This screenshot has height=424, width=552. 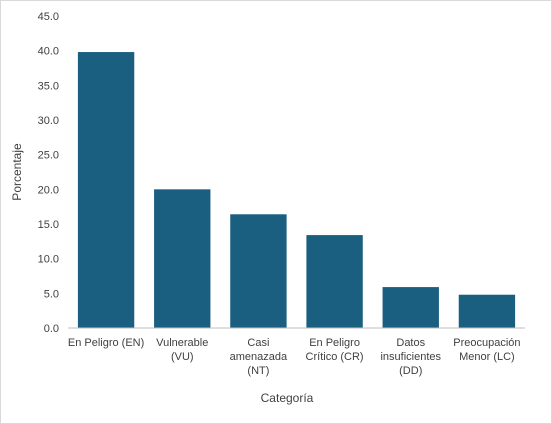 What do you see at coordinates (106, 343) in the screenshot?
I see `x-category-label: En Peligro (EN)` at bounding box center [106, 343].